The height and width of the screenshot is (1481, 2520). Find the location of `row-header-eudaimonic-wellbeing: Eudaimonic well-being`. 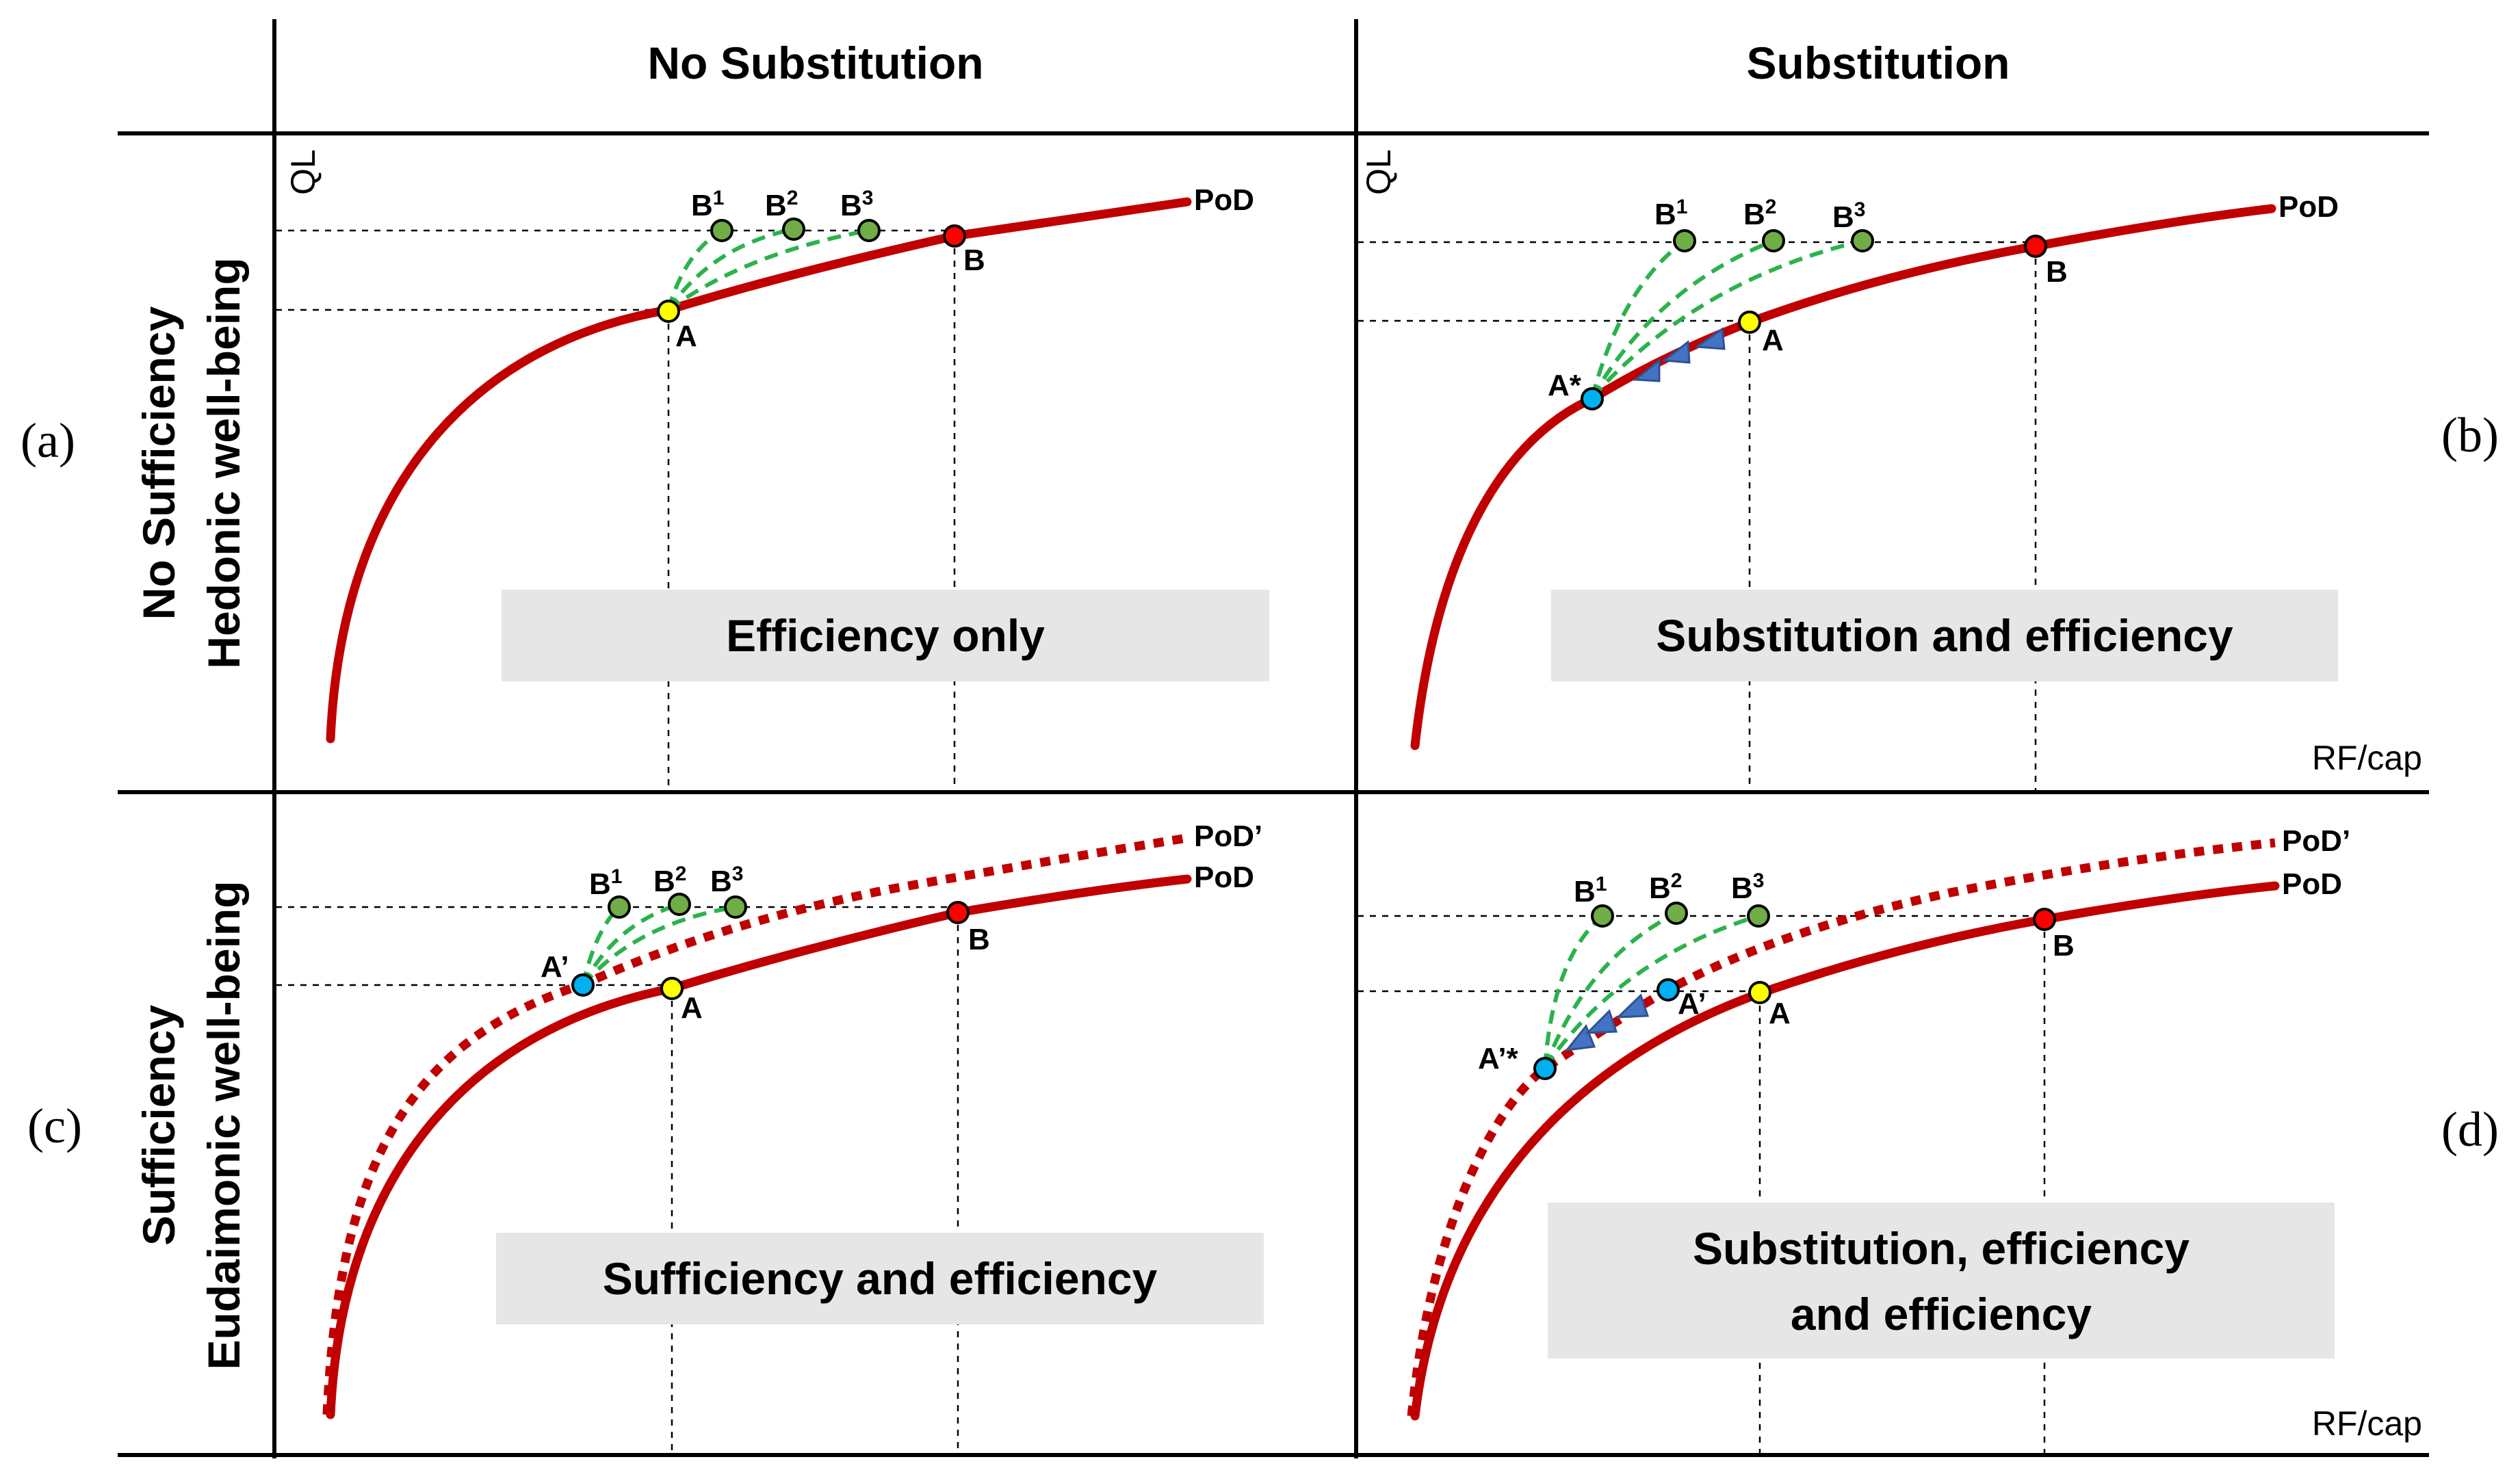

row-header-eudaimonic-wellbeing: Eudaimonic well-being is located at coordinates (223, 1124).